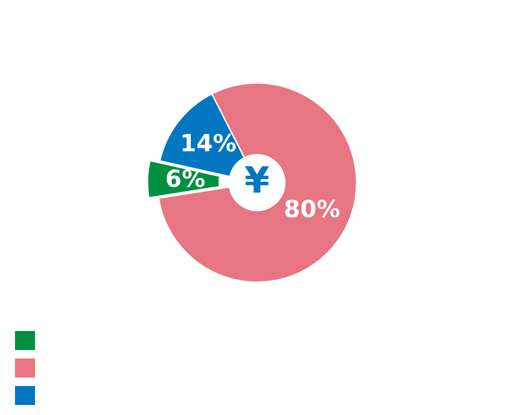 Image resolution: width=514 pixels, height=415 pixels. Describe the element at coordinates (185, 178) in the screenshot. I see `data-label: 6%` at that location.